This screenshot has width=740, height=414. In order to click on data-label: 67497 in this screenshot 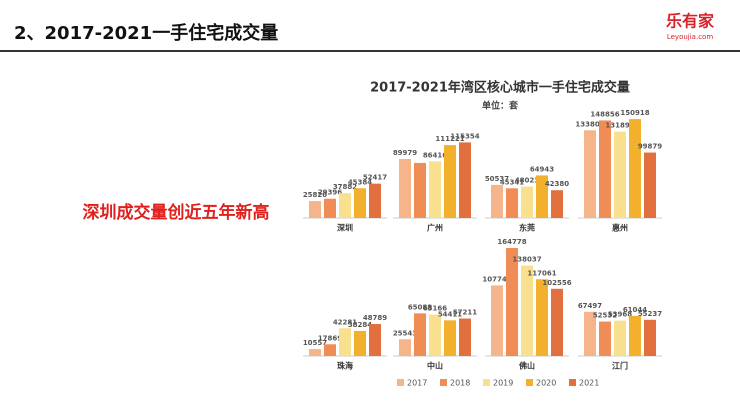, I will do `click(590, 306)`.